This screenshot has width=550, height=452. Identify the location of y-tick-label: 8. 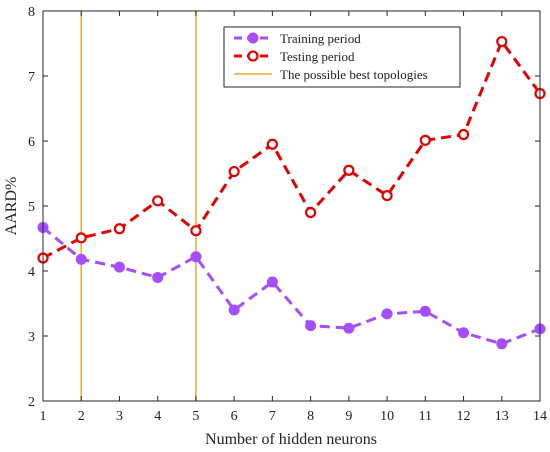
(31, 12).